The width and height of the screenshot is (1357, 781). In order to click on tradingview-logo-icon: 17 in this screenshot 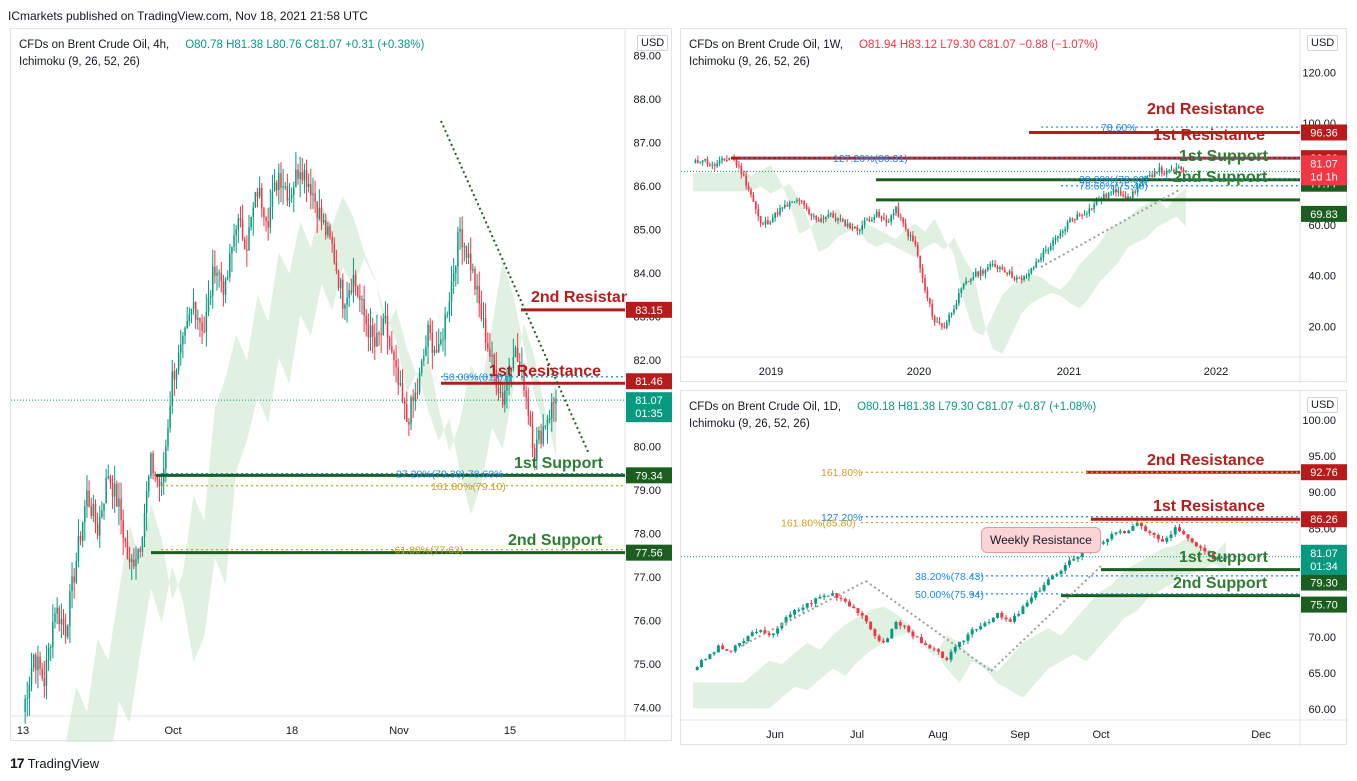, I will do `click(17, 763)`.